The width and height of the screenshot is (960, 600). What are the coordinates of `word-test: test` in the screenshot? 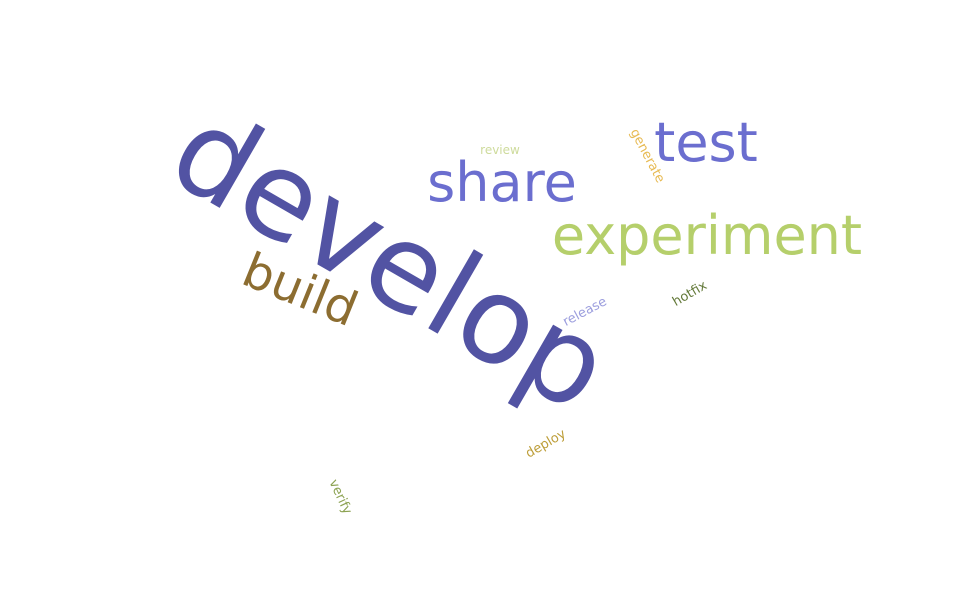 It's located at (706, 142).